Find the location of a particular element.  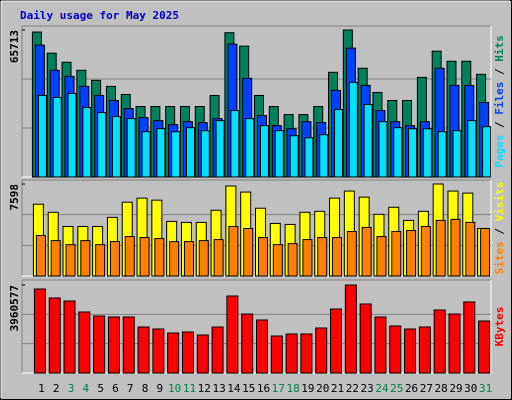

x-tick-label: 4 is located at coordinates (86, 388).